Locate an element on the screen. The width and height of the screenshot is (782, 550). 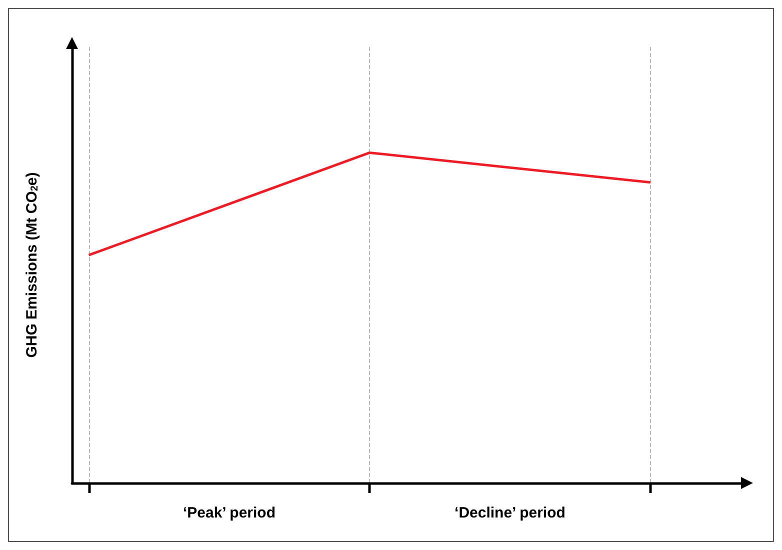
y-axis-title: GHG Emissions (Mt CO2e) is located at coordinates (32, 265).